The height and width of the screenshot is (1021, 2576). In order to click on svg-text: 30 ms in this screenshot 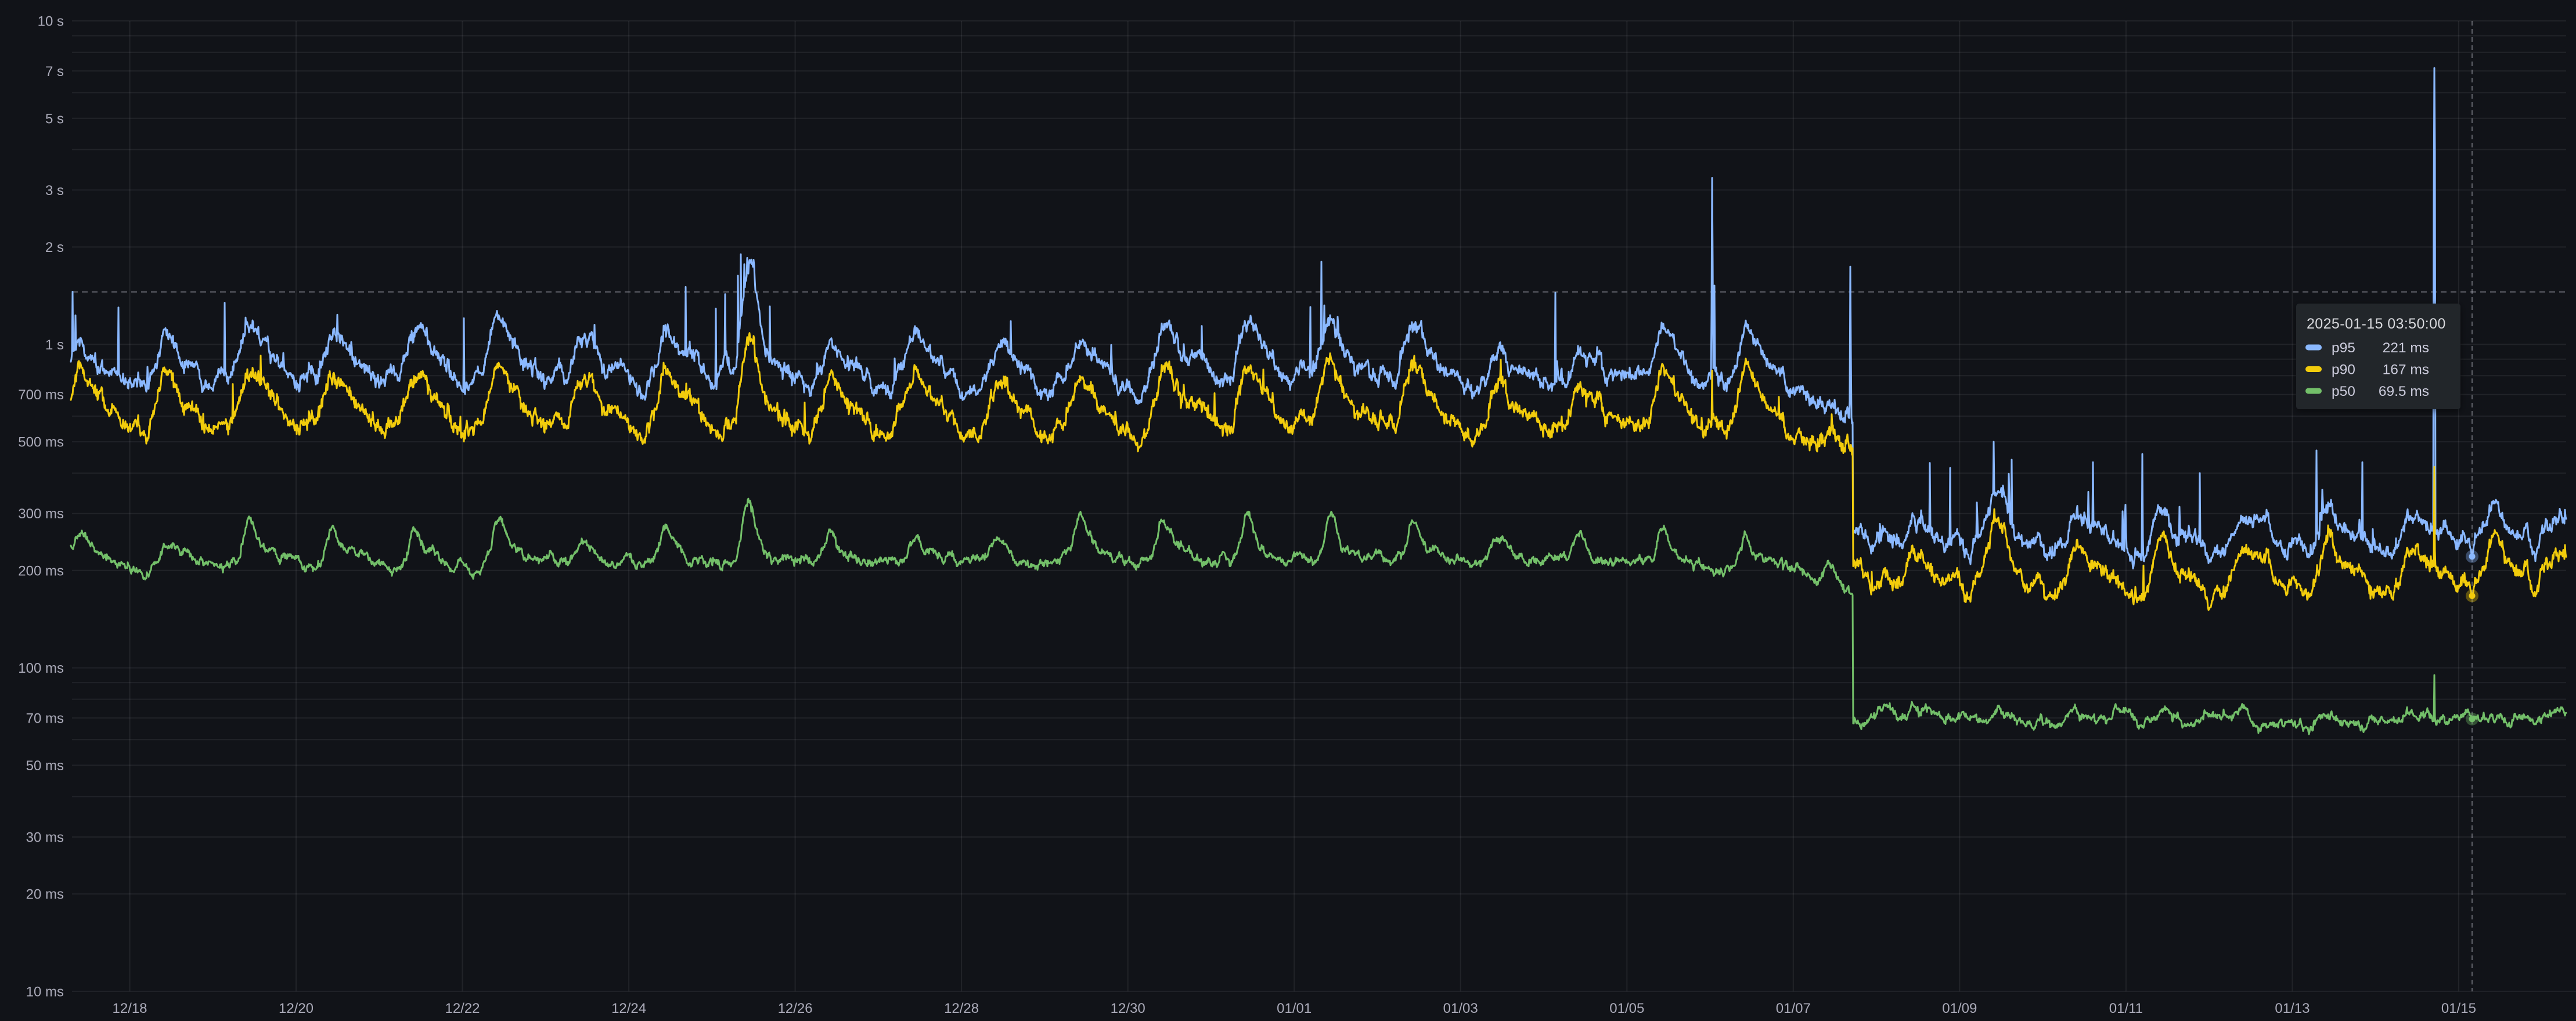, I will do `click(45, 838)`.